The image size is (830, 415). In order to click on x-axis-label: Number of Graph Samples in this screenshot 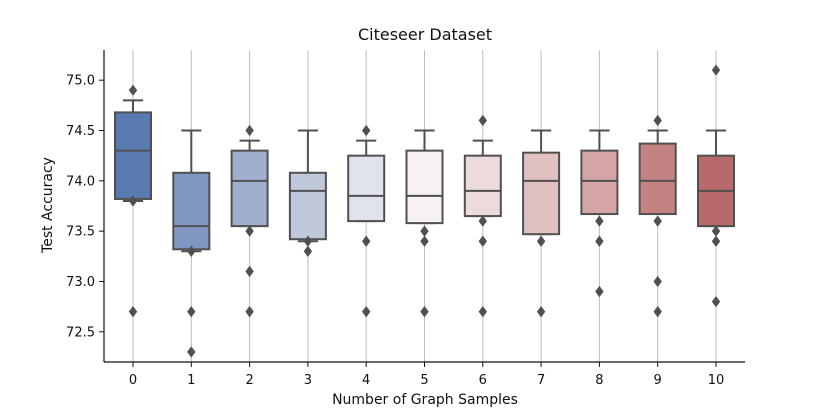, I will do `click(425, 400)`.